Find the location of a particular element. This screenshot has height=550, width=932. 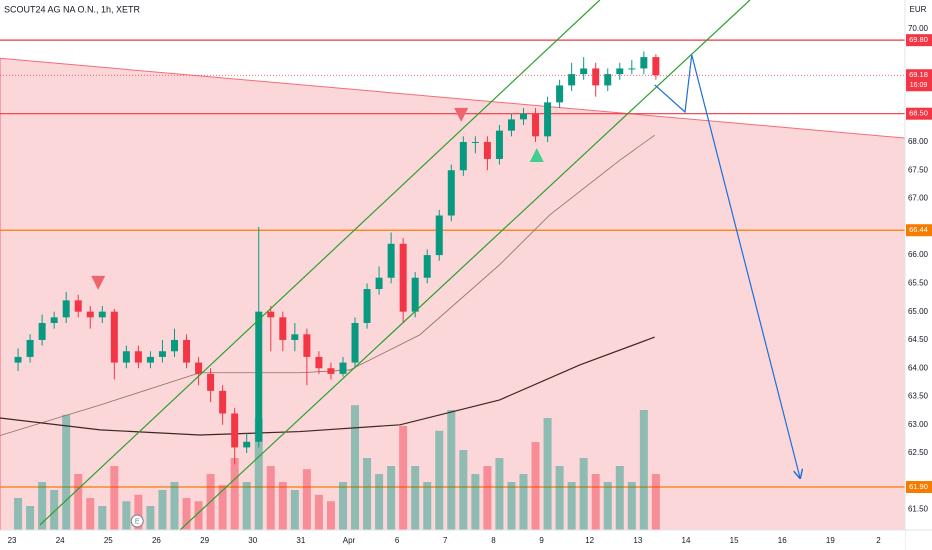

y-tick-label: 61.50 is located at coordinates (918, 509).